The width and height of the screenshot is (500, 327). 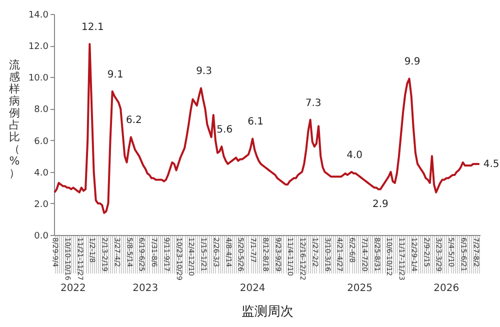 What do you see at coordinates (41, 110) in the screenshot?
I see `y-tick-label: 8.0` at bounding box center [41, 110].